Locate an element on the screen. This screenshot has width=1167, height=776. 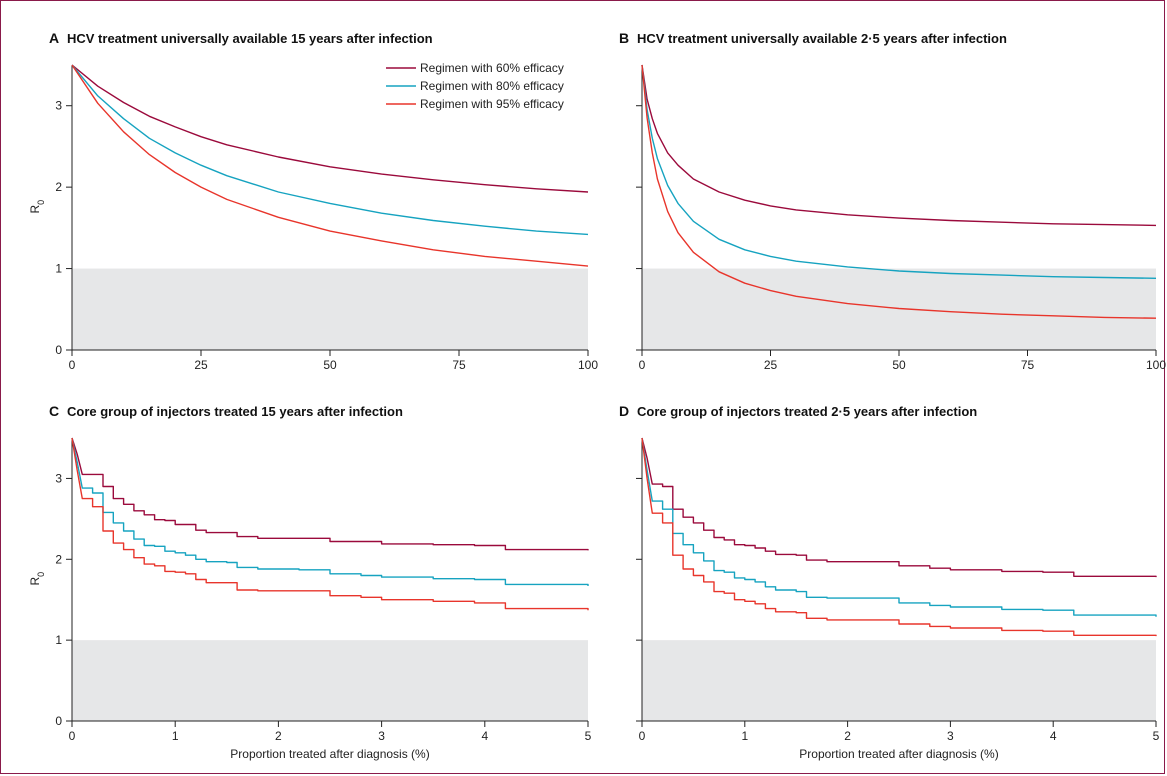
panel-letter: D is located at coordinates (624, 411).